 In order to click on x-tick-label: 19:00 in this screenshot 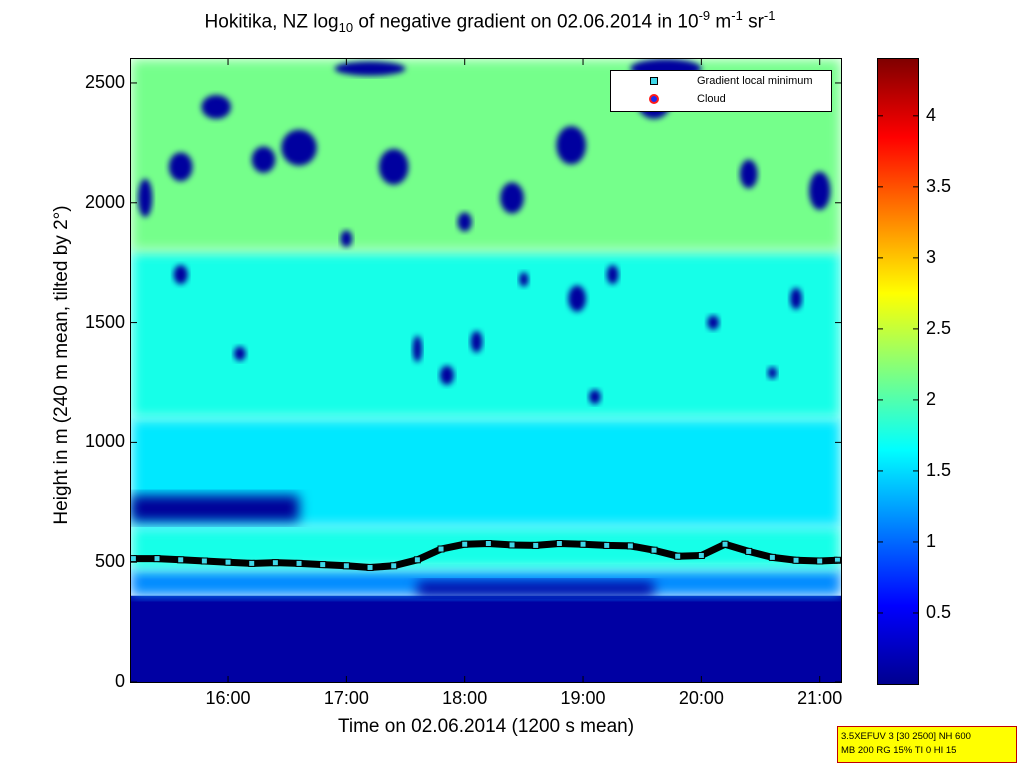, I will do `click(583, 698)`.